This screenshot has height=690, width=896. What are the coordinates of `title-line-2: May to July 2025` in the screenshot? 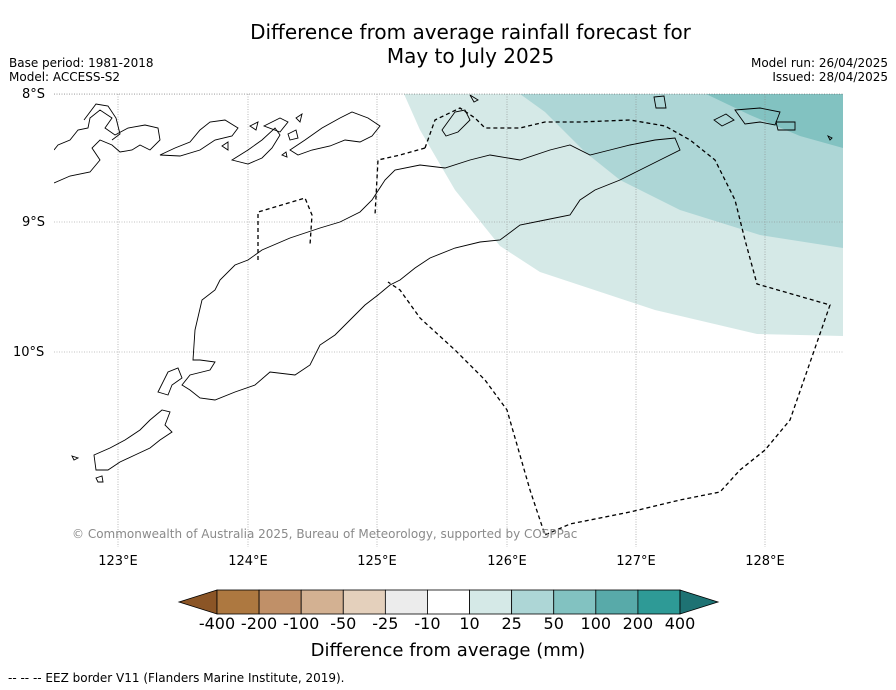 It's located at (470, 56).